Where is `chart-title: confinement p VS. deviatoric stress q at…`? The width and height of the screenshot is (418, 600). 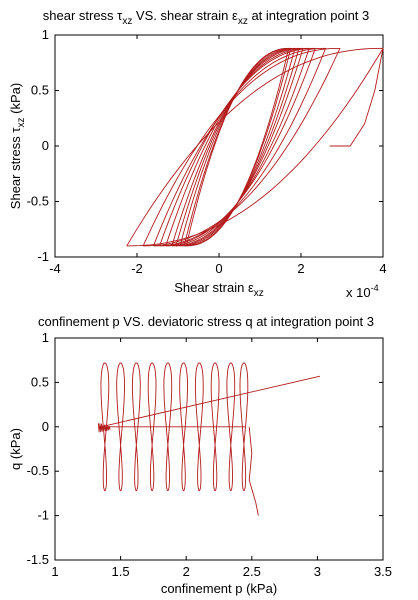
chart-title: confinement p VS. deviatoric stress q at… is located at coordinates (206, 321).